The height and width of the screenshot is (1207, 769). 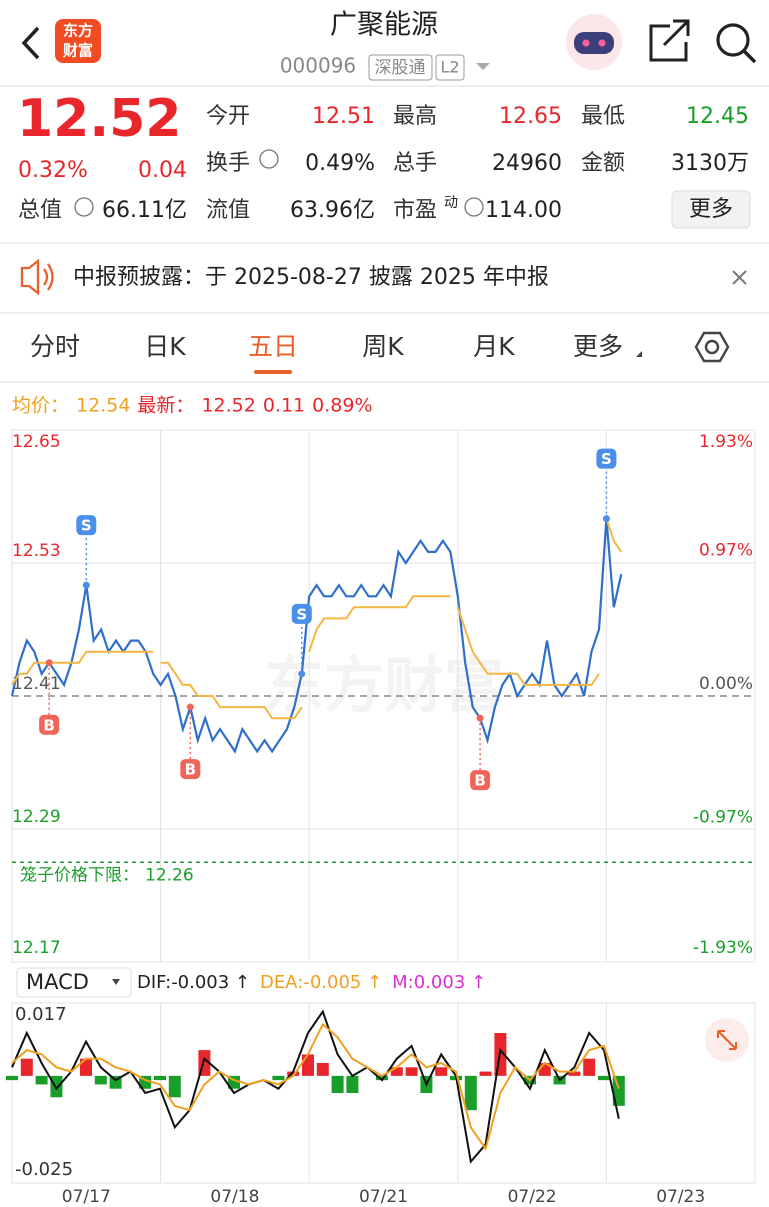 What do you see at coordinates (415, 163) in the screenshot?
I see `field-label: 总手` at bounding box center [415, 163].